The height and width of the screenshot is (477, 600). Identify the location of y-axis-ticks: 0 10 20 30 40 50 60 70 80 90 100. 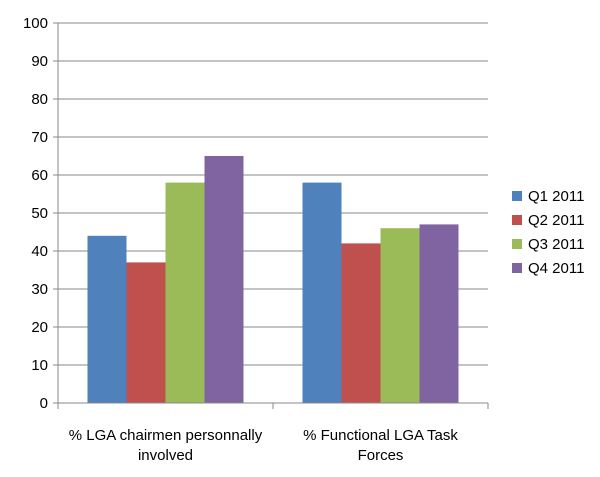
(40, 213).